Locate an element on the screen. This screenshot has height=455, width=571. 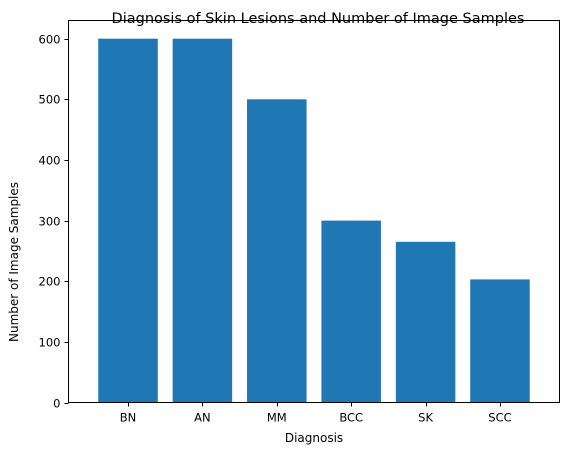
x-tick-label: BCC is located at coordinates (351, 418).